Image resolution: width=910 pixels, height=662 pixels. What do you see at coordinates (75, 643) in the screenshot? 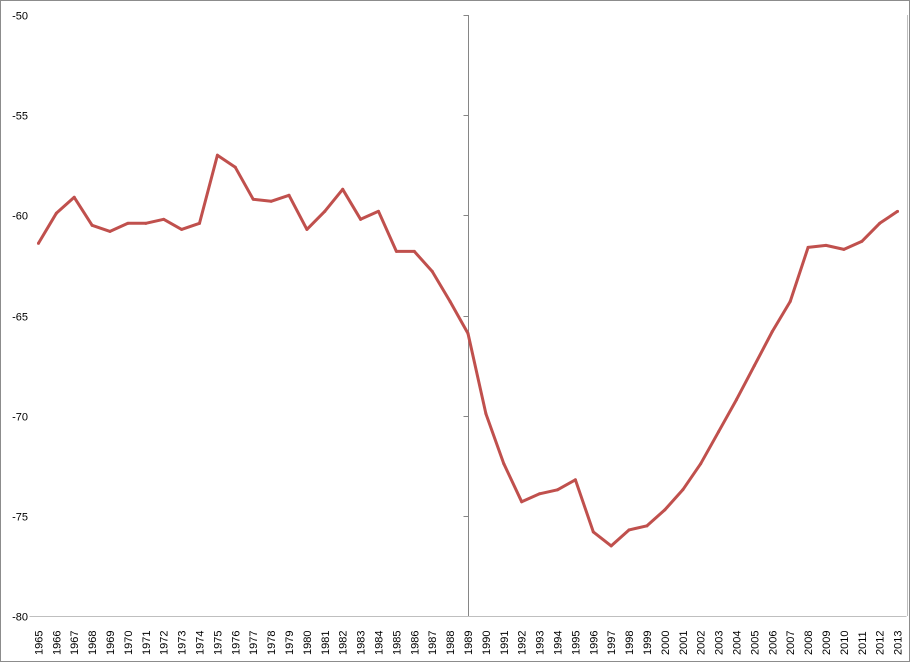
I see `x-tick-label: 1967` at bounding box center [75, 643].